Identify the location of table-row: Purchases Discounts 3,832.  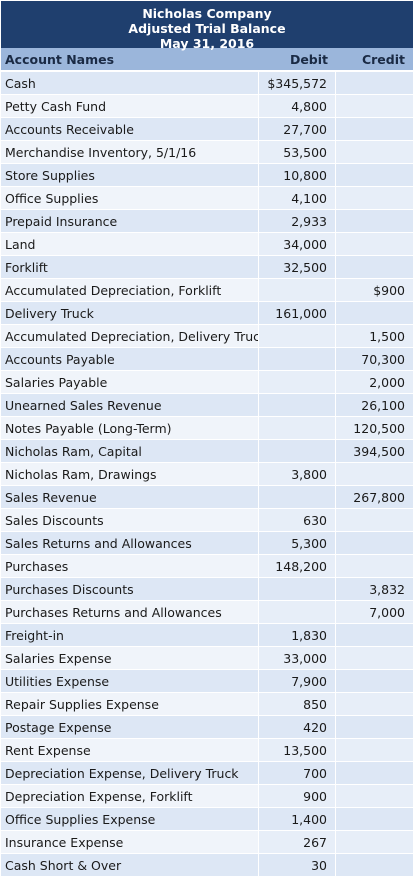
(207, 589).